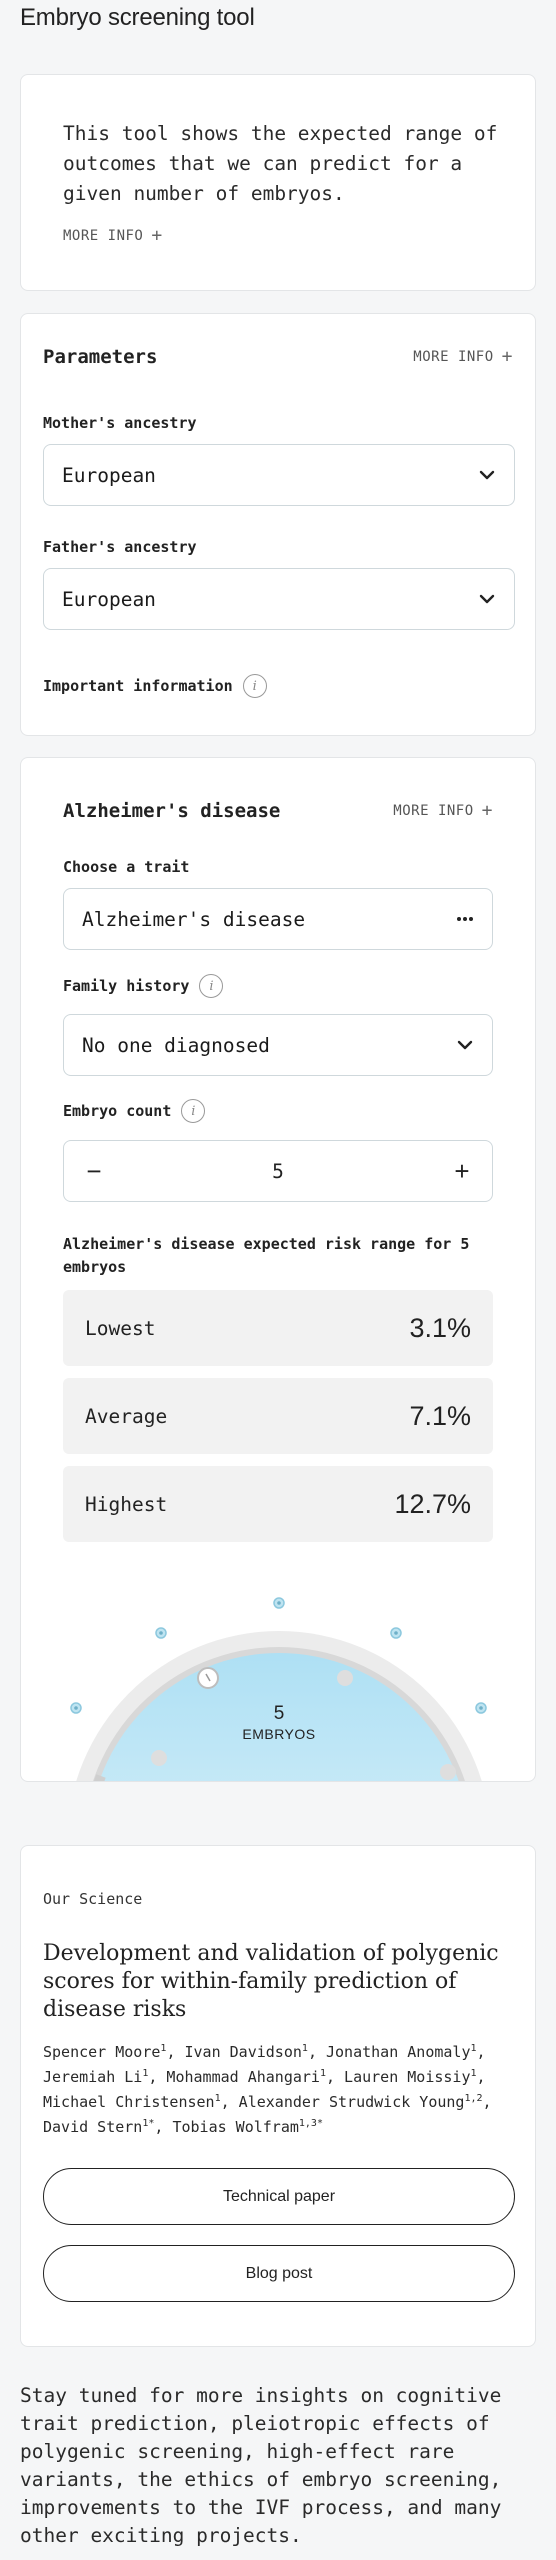 The width and height of the screenshot is (556, 2560). Describe the element at coordinates (117, 1111) in the screenshot. I see `embryo-count-label: Embryo count` at that location.